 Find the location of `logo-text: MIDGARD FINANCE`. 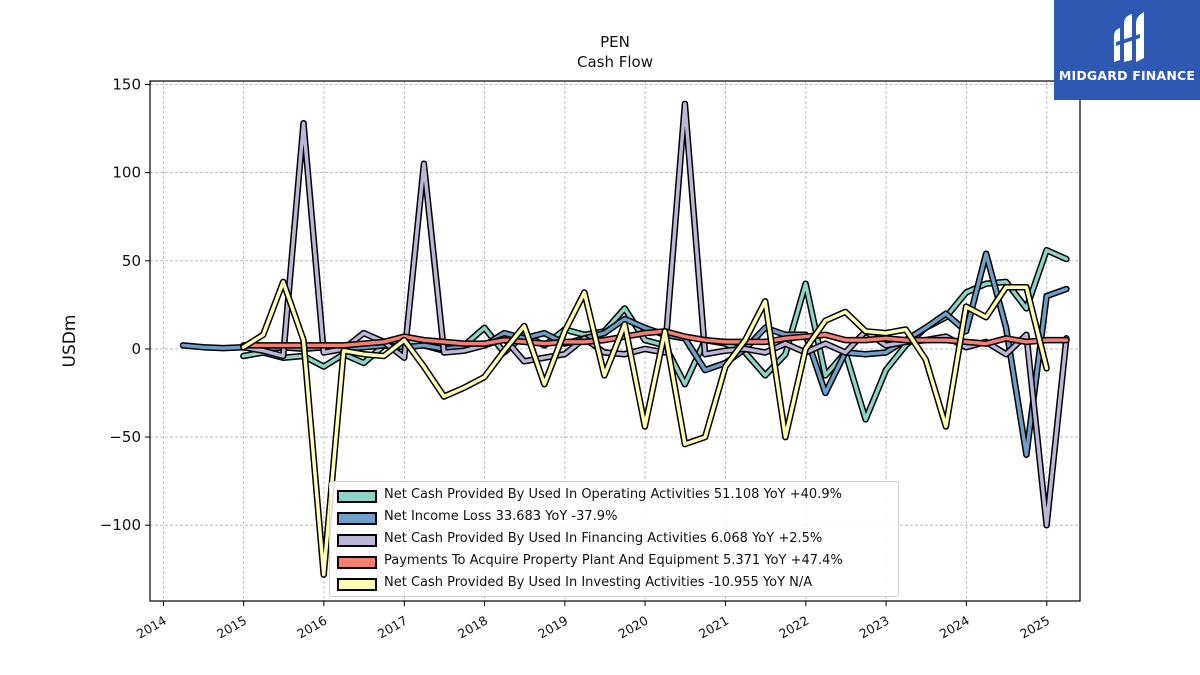

logo-text: MIDGARD FINANCE is located at coordinates (1127, 75).